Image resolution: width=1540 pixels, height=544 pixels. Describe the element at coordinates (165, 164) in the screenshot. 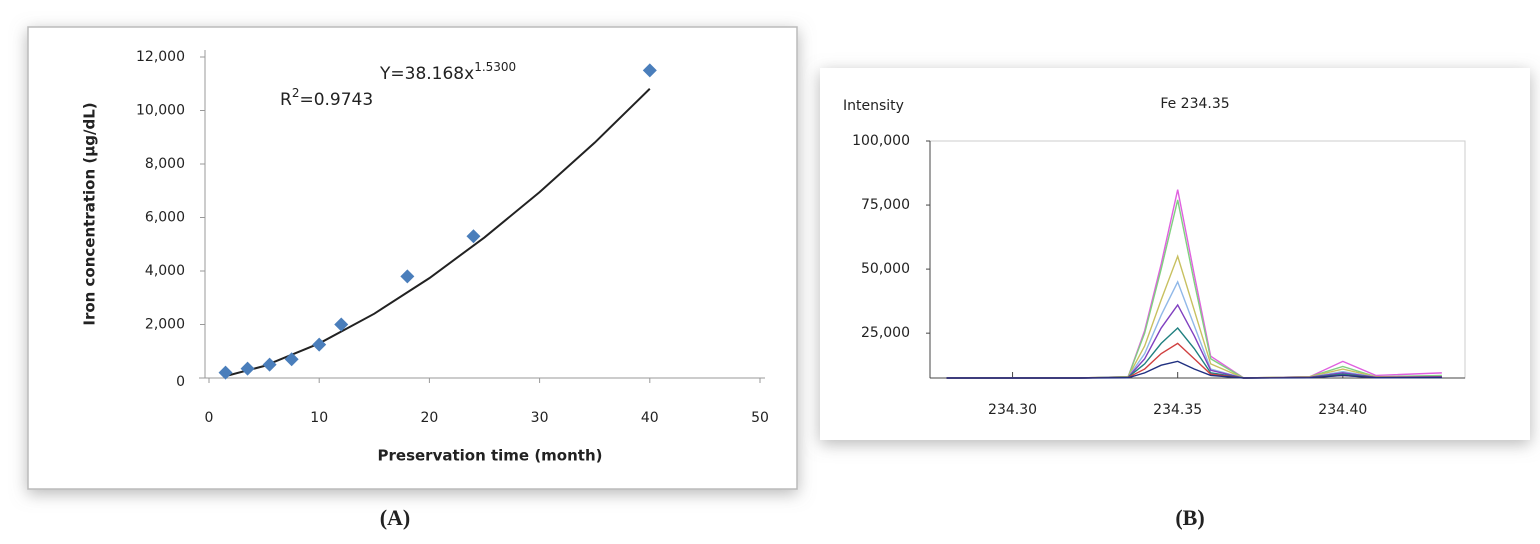

I see `y-tick-label: 8,000` at that location.